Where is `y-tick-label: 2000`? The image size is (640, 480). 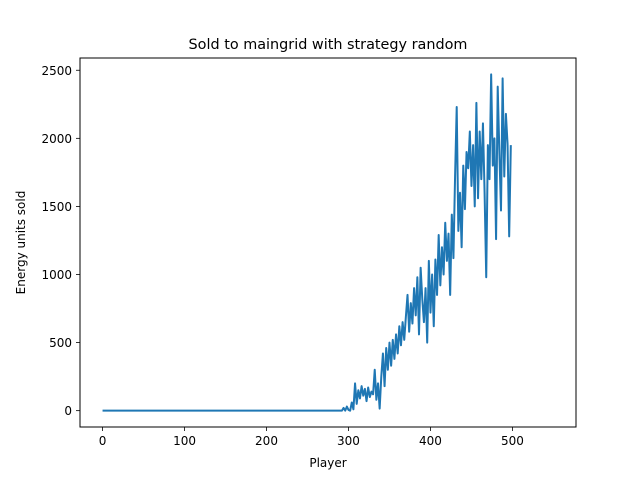
y-tick-label: 2000 is located at coordinates (56, 139).